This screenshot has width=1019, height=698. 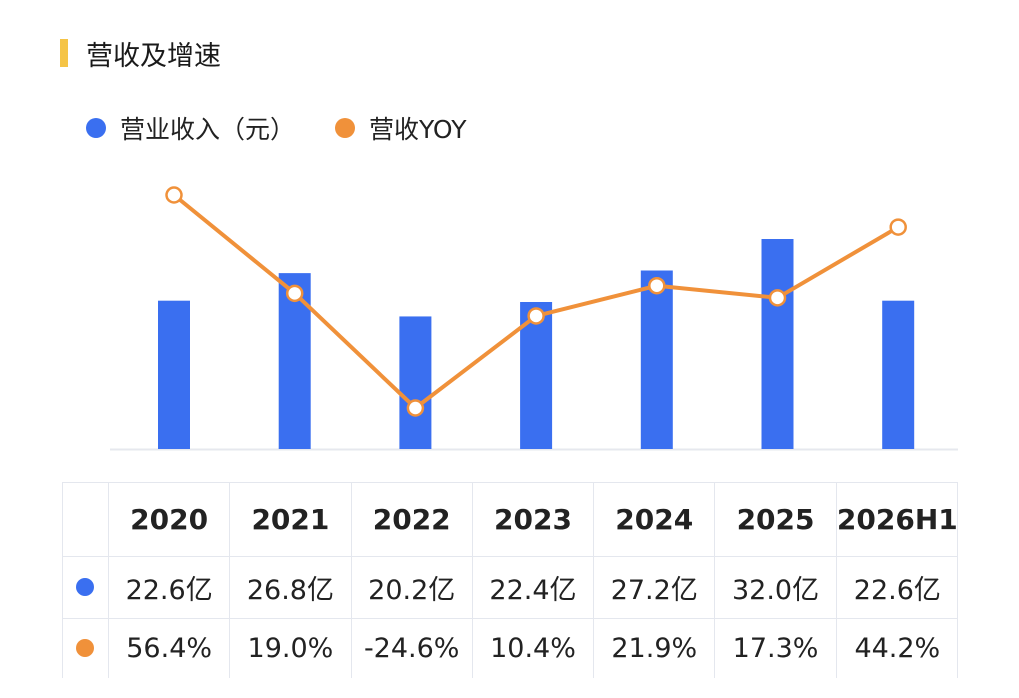 I want to click on yoy-row-dot, so click(x=85, y=648).